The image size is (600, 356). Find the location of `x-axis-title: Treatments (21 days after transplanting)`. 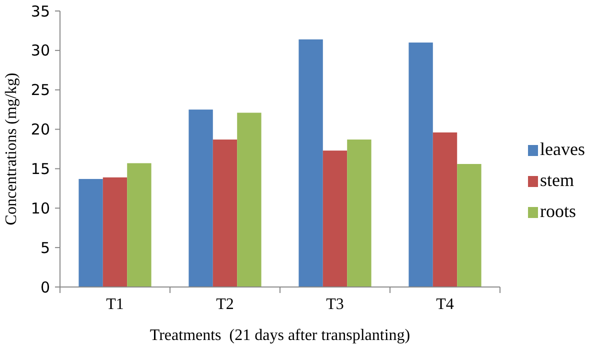

x-axis-title: Treatments (21 days after transplanting) is located at coordinates (280, 335).